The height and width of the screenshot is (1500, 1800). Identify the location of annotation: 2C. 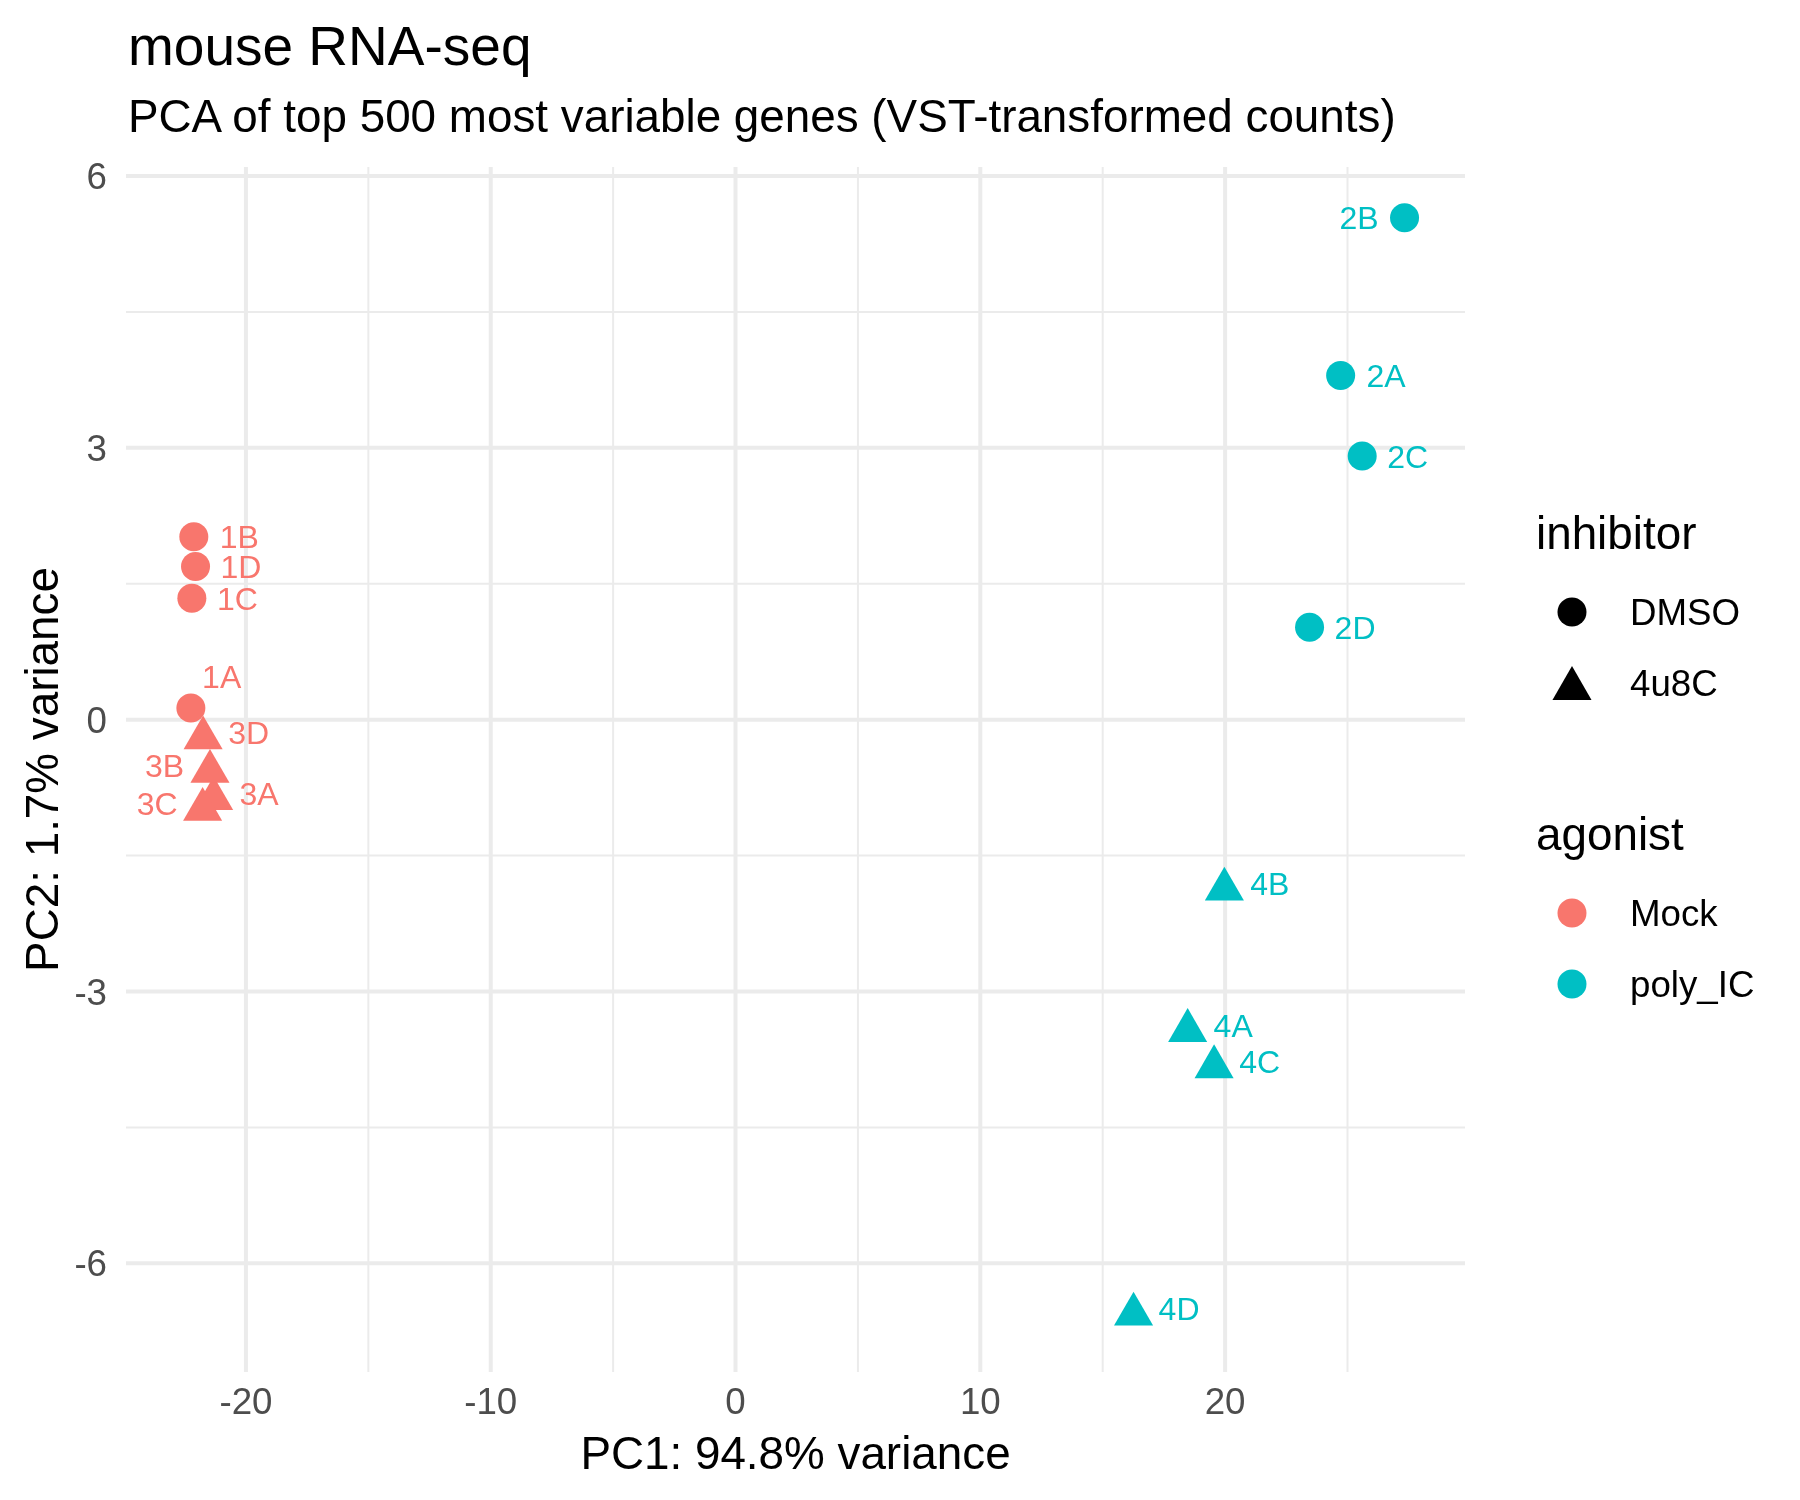
(1408, 456).